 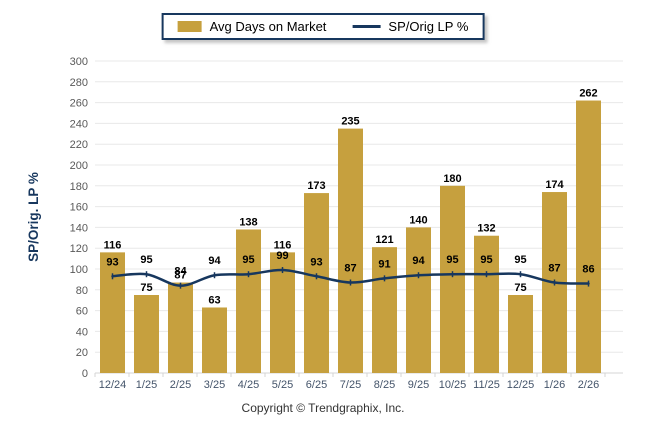 I want to click on bar-value-label: 87, so click(x=180, y=276).